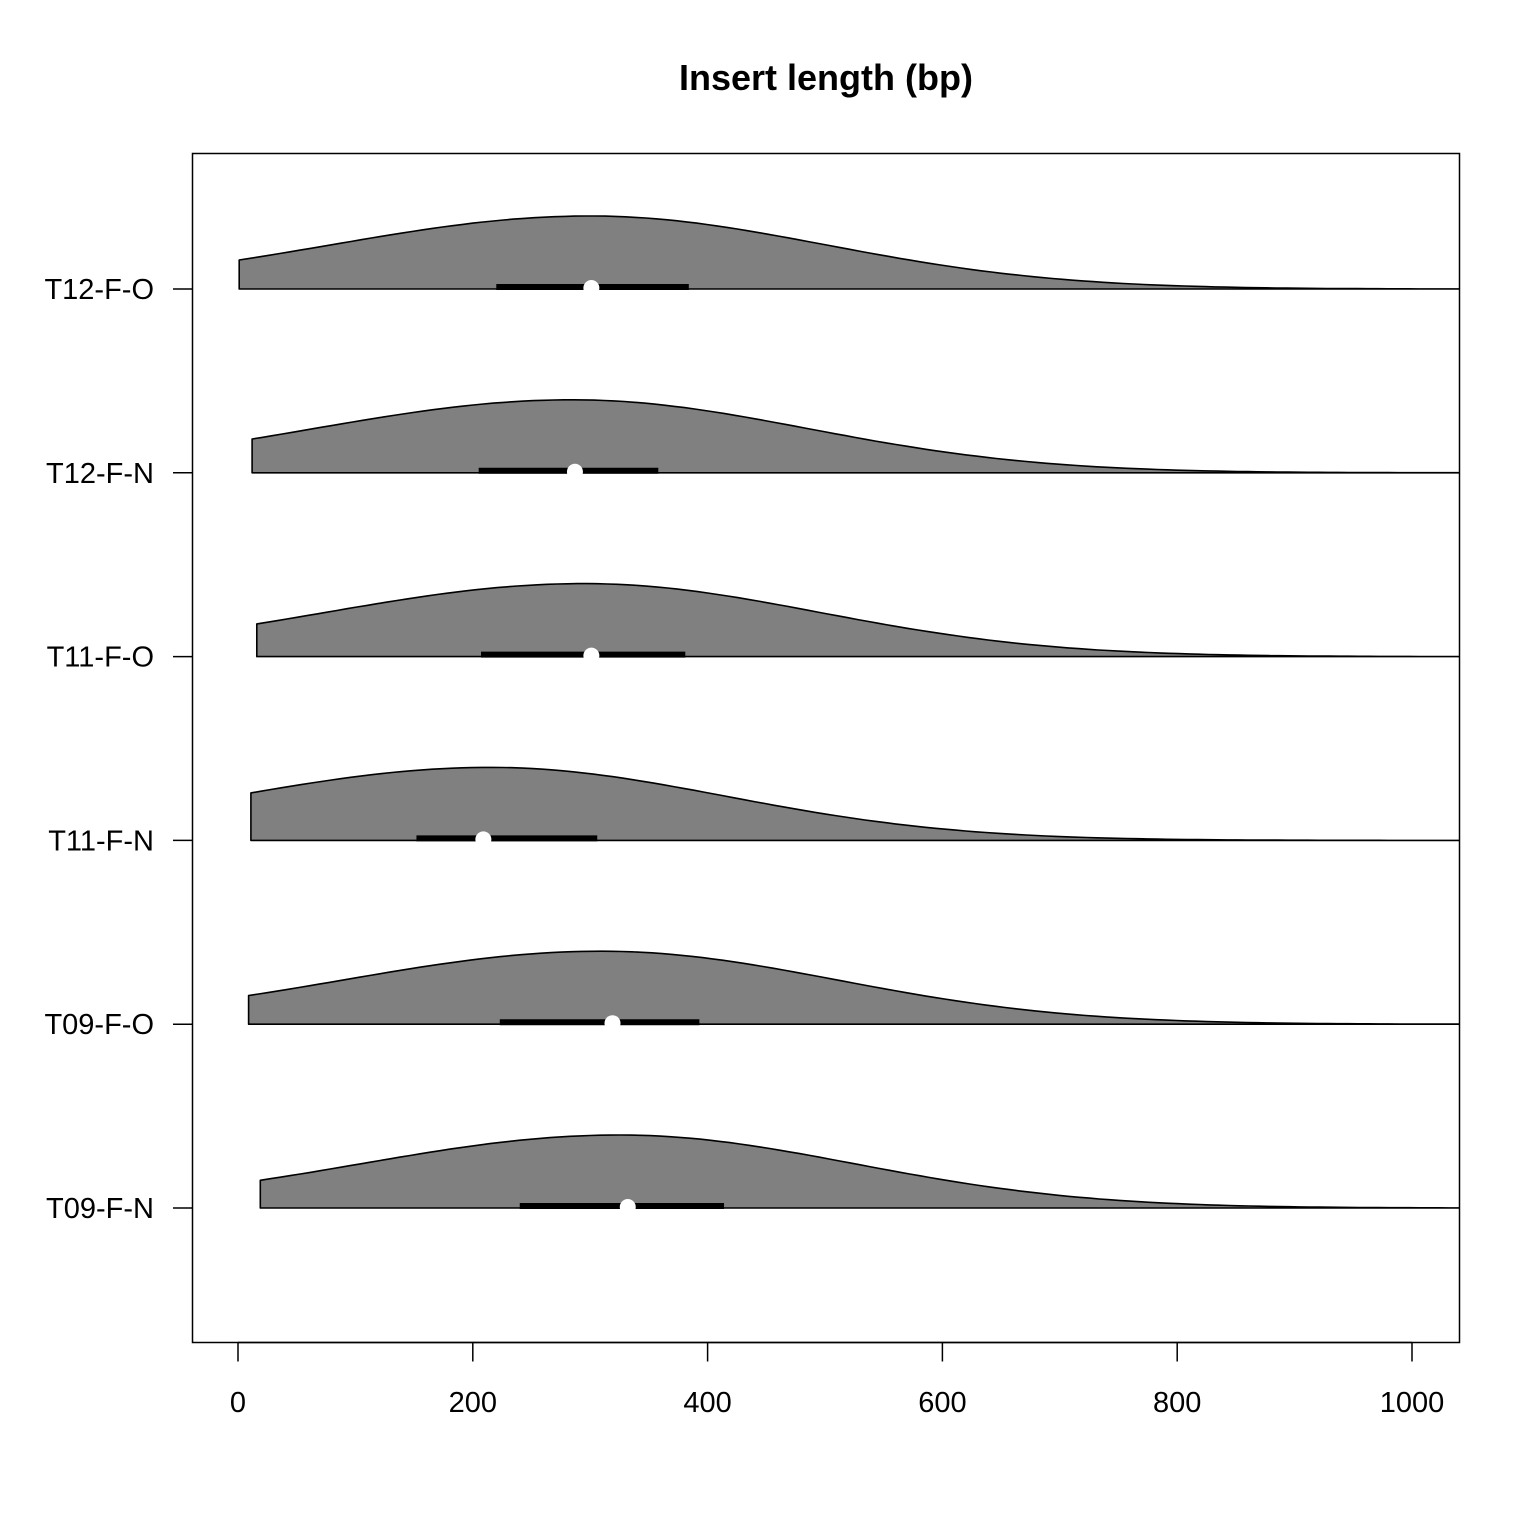  I want to click on y-tick-label: T11-F-O, so click(100, 658).